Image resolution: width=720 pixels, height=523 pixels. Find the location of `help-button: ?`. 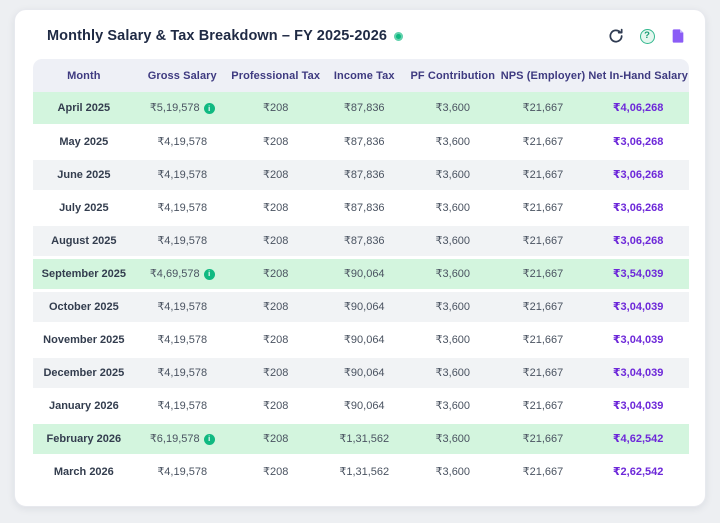

help-button: ? is located at coordinates (647, 36).